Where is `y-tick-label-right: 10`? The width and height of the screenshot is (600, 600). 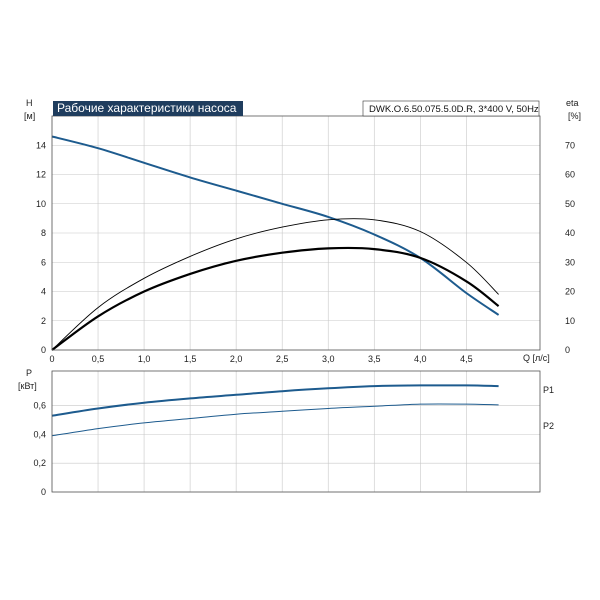
y-tick-label-right: 10 is located at coordinates (570, 321).